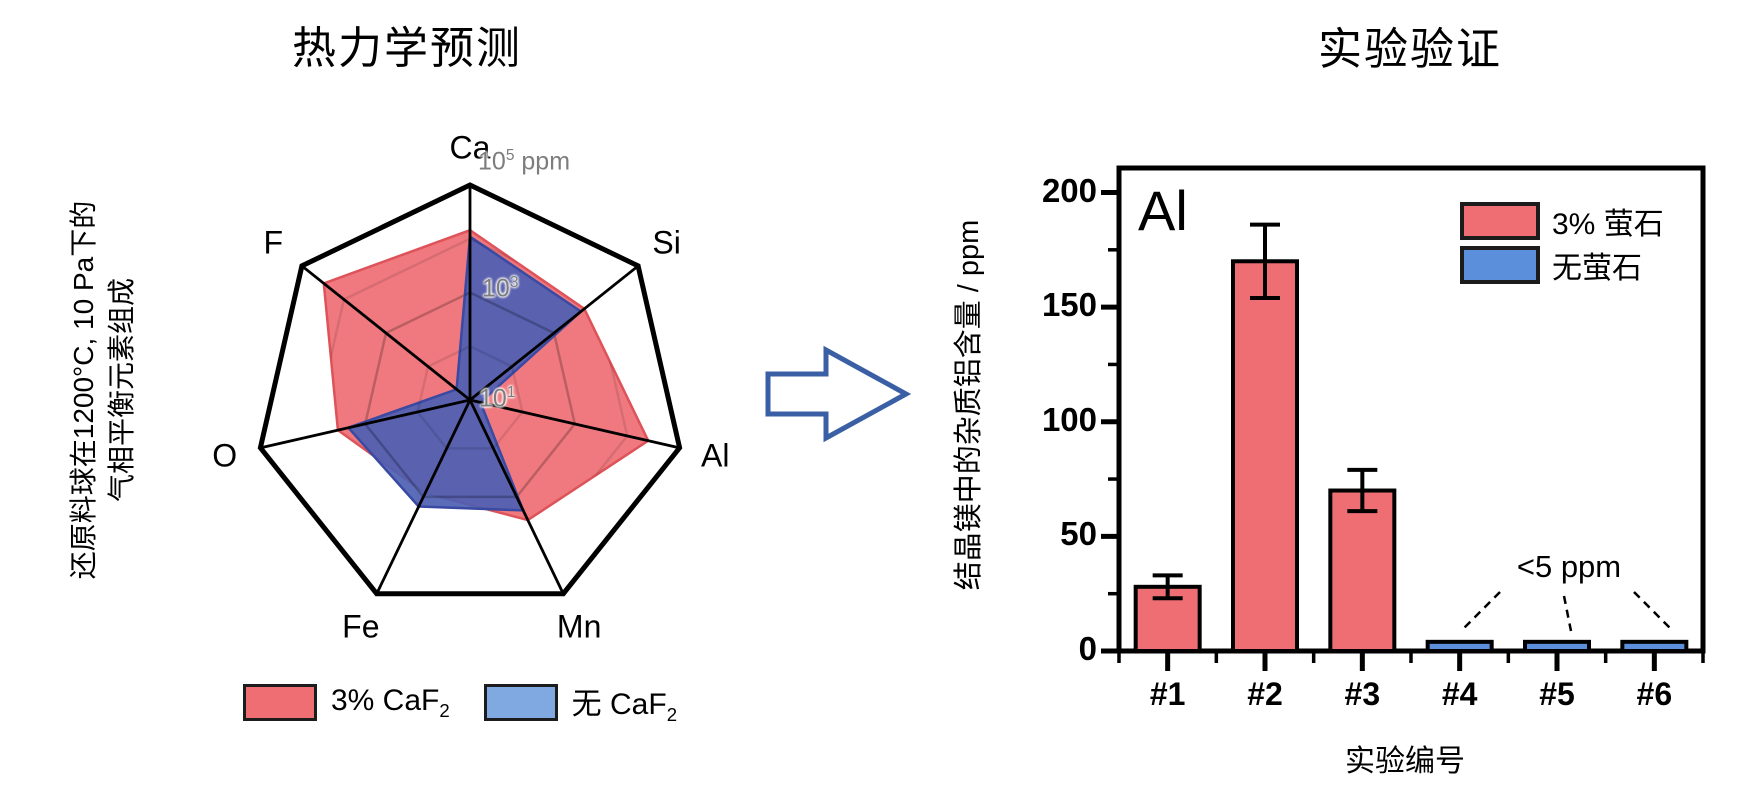  What do you see at coordinates (1500, 221) in the screenshot?
I see `legend-swatch-3pct-fluorite` at bounding box center [1500, 221].